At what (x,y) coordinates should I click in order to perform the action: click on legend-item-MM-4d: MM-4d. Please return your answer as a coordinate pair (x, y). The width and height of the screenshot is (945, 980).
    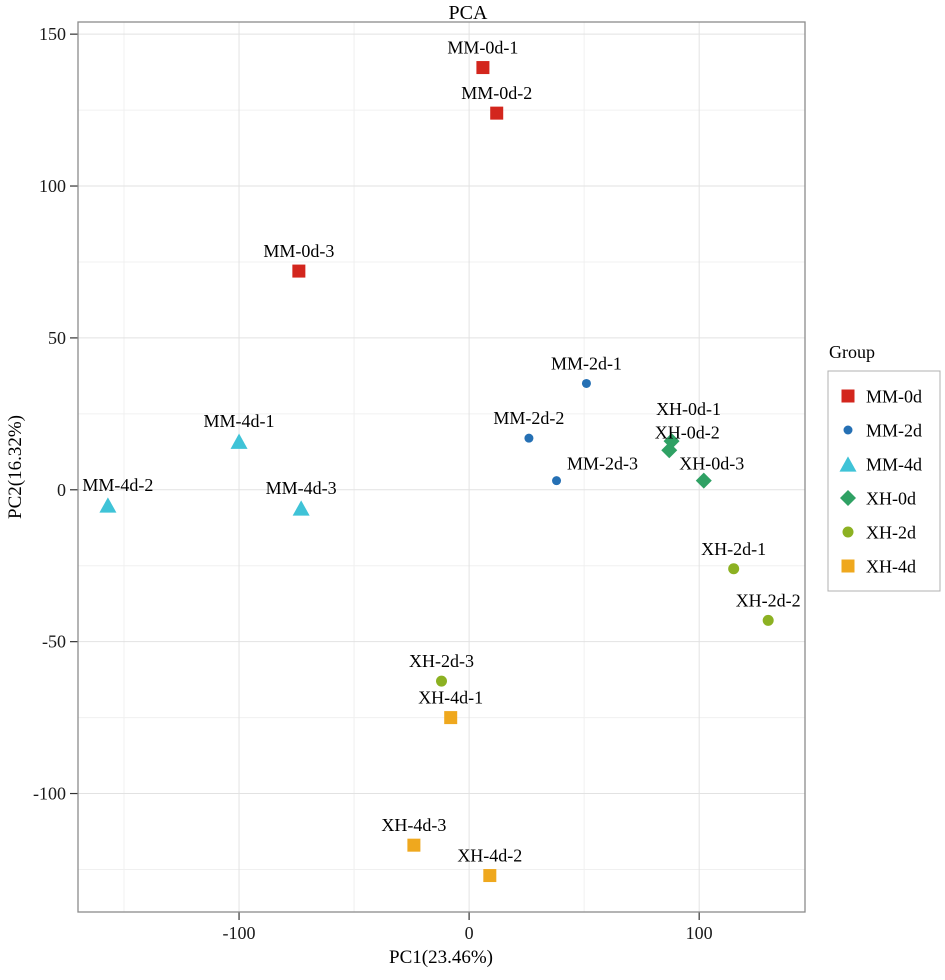
    Looking at the image, I should click on (880, 465).